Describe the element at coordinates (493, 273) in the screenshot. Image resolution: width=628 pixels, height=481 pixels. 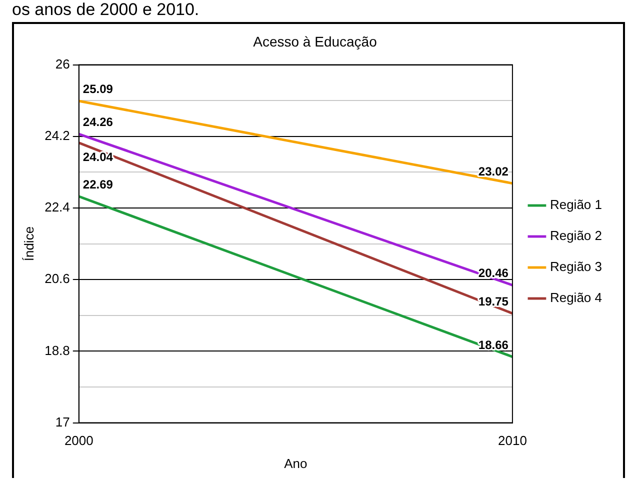
I see `data-label: 20.46` at that location.